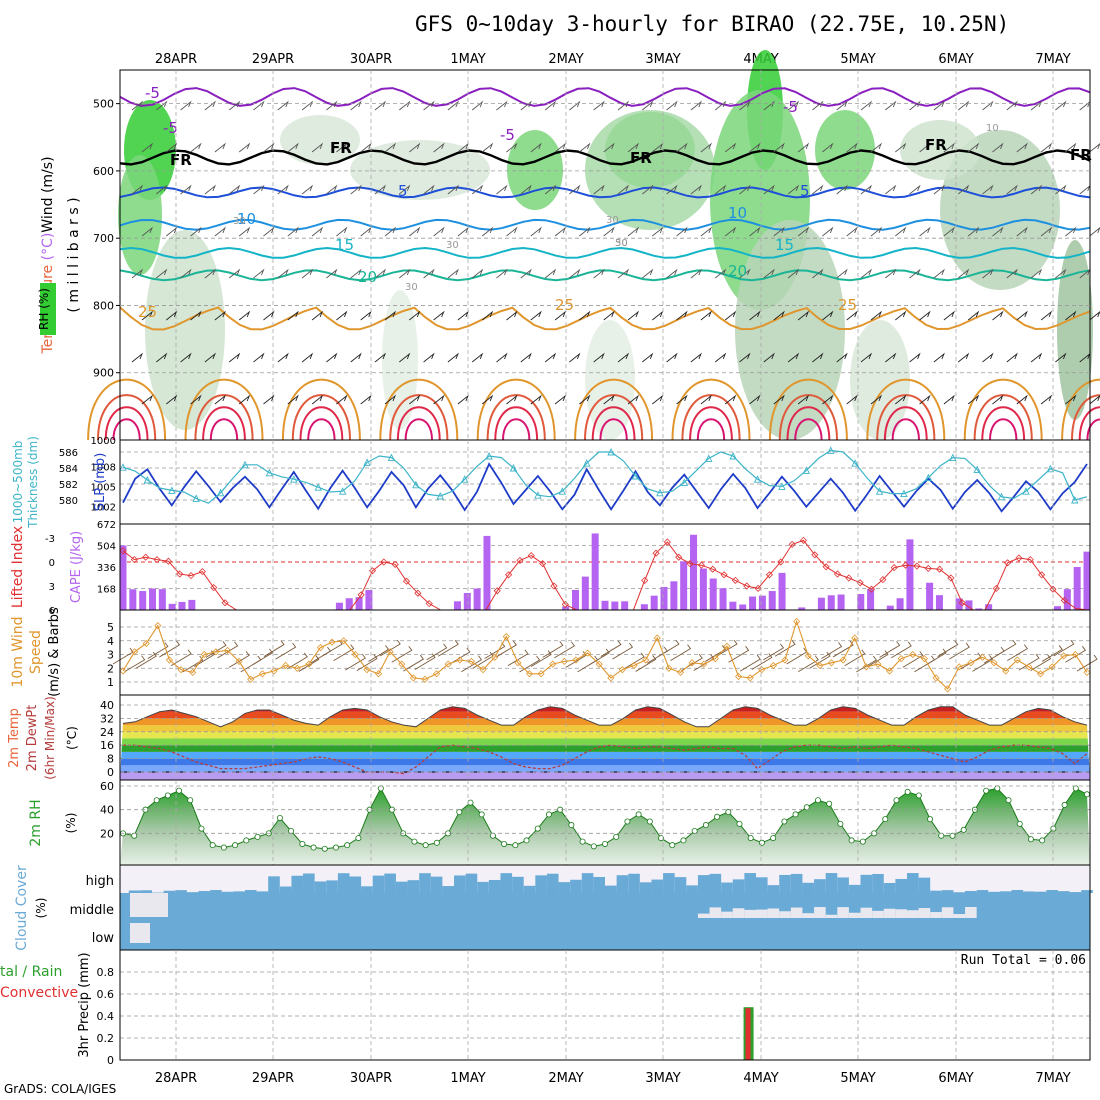 Image resolution: width=1100 pixels, height=1100 pixels. What do you see at coordinates (100, 881) in the screenshot?
I see `cloud-row-label: high` at bounding box center [100, 881].